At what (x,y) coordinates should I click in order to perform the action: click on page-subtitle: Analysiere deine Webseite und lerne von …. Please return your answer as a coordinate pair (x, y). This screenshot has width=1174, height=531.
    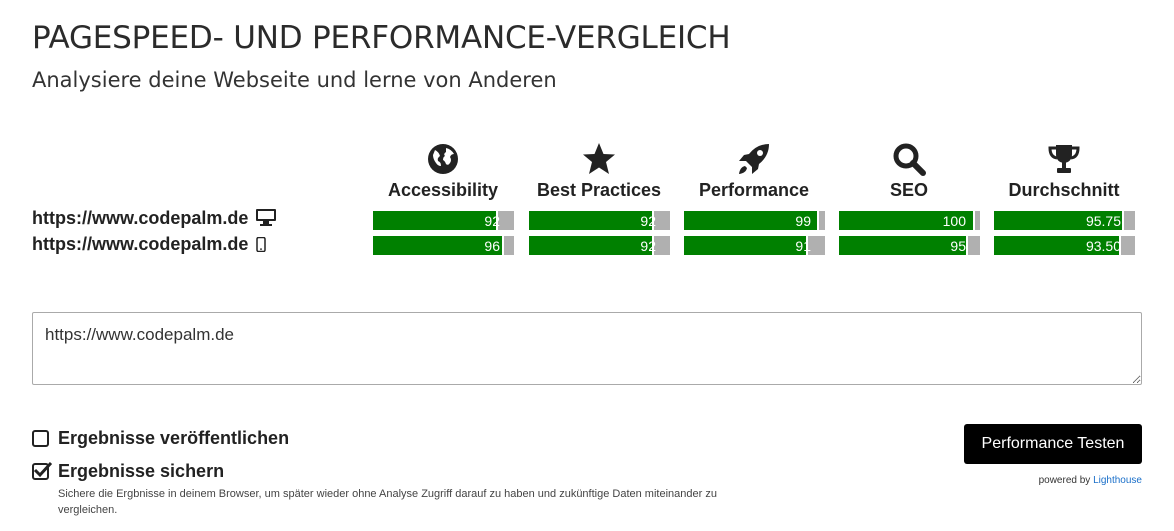
    Looking at the image, I should click on (294, 80).